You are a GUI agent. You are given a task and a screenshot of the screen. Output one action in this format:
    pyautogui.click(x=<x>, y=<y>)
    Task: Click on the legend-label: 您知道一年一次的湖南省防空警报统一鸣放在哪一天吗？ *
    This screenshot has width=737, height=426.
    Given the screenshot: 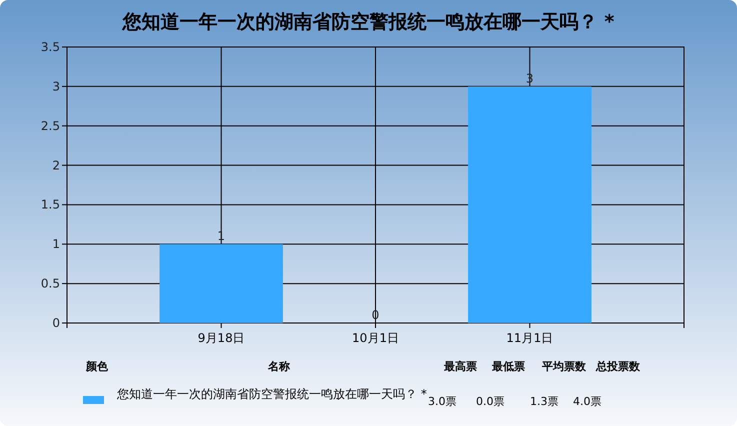 What is the action you would take?
    pyautogui.click(x=271, y=394)
    